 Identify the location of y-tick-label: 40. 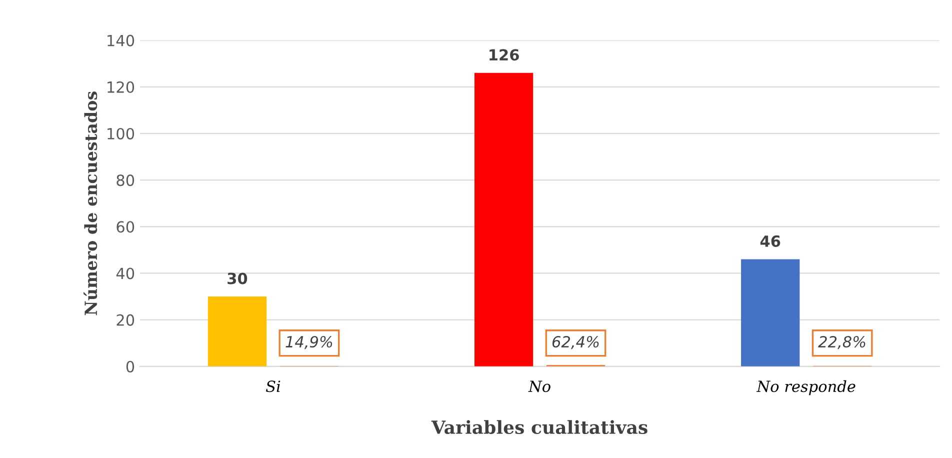
(125, 274).